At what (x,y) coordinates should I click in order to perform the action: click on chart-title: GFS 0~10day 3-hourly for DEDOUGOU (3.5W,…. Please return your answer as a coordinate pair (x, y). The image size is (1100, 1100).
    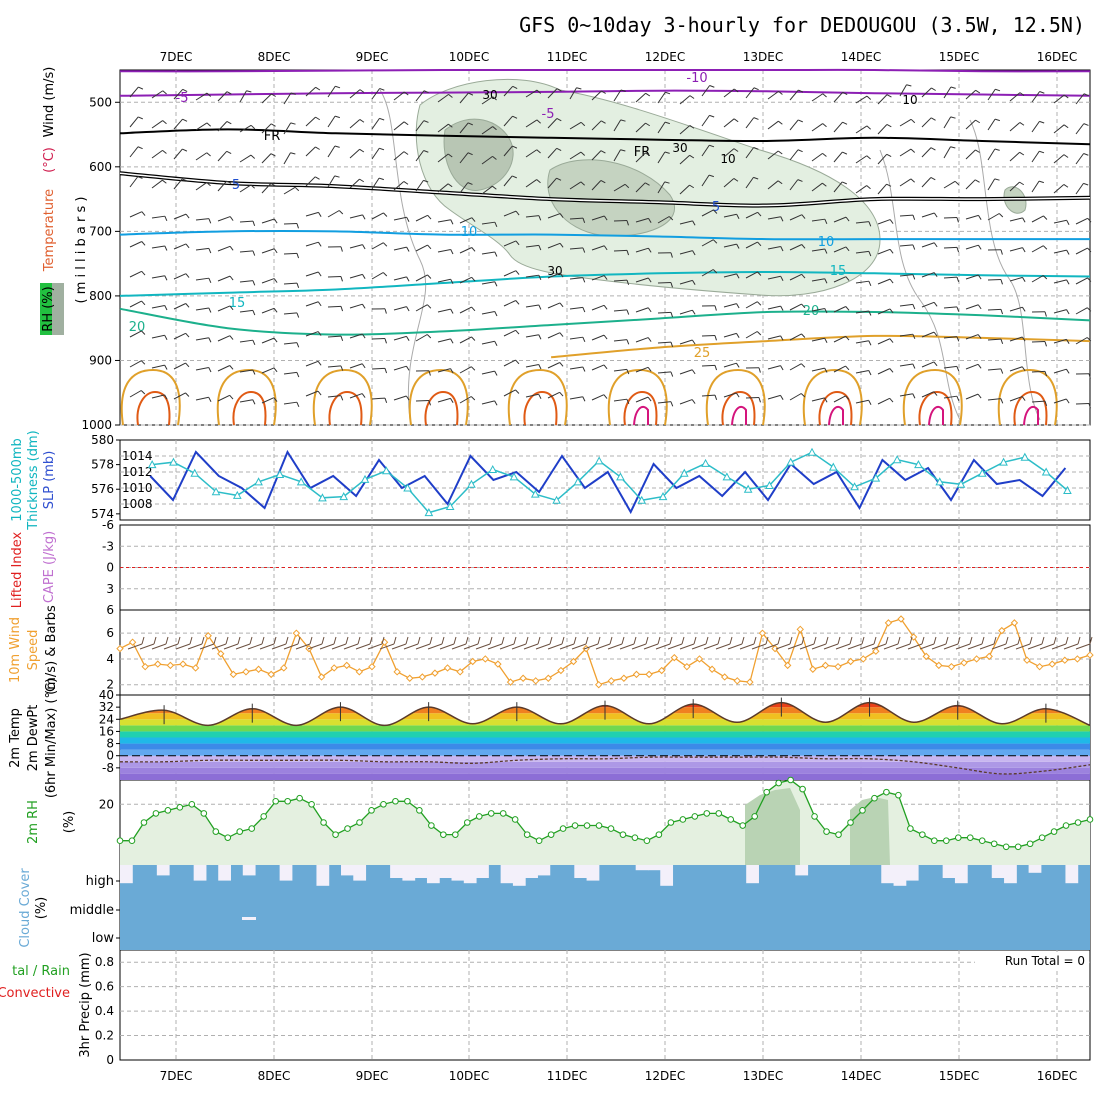
    Looking at the image, I should click on (802, 25).